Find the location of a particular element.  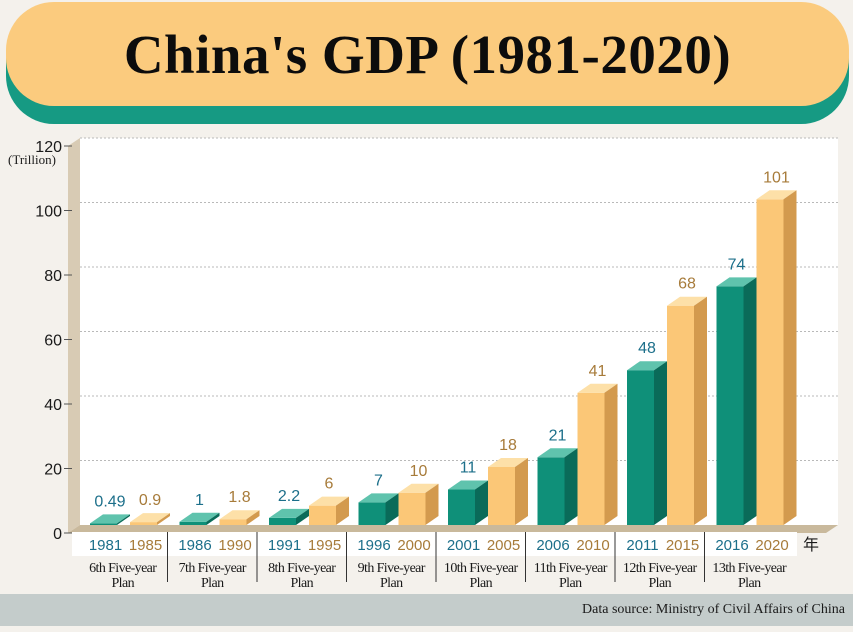

value-label-1995: 6 is located at coordinates (329, 484).